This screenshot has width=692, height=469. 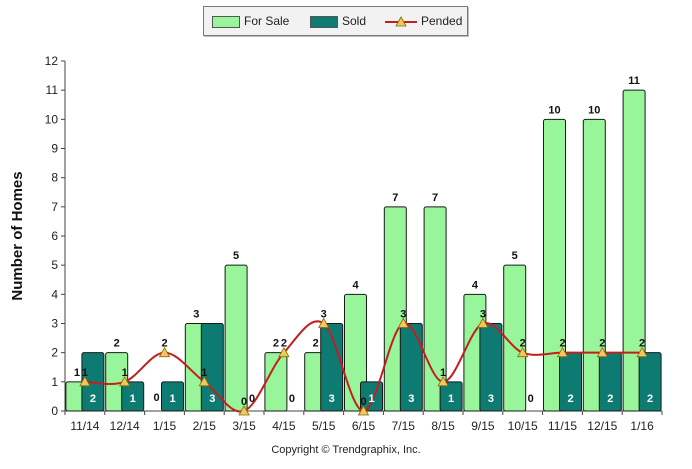 I want to click on x-tick-label: 11/14, so click(x=84, y=426).